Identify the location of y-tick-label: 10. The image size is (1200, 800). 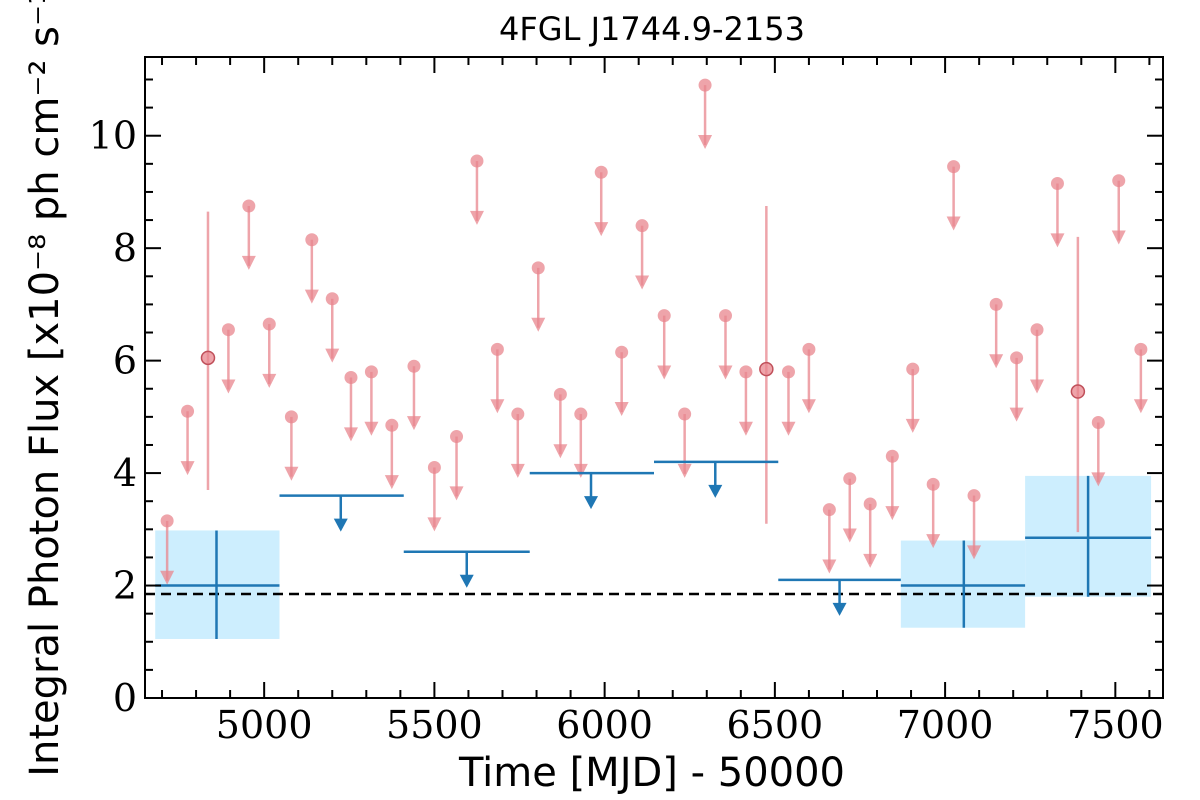
(113, 136).